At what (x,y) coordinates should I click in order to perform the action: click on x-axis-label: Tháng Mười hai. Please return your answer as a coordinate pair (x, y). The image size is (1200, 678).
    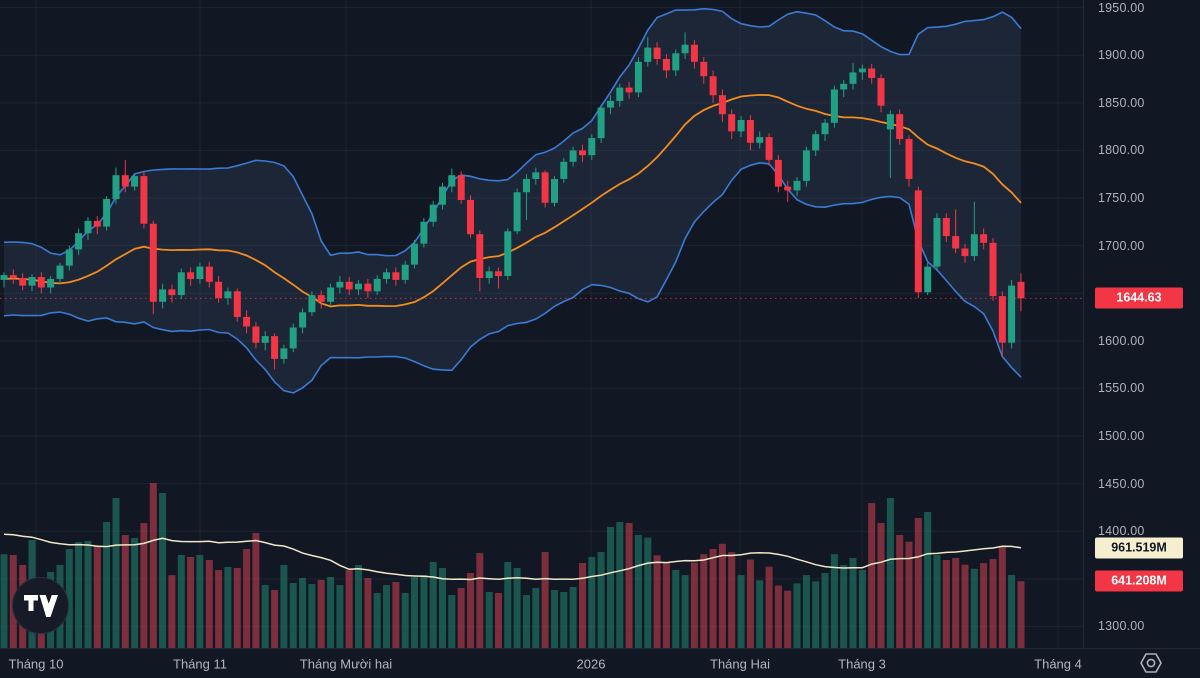
    Looking at the image, I should click on (346, 663).